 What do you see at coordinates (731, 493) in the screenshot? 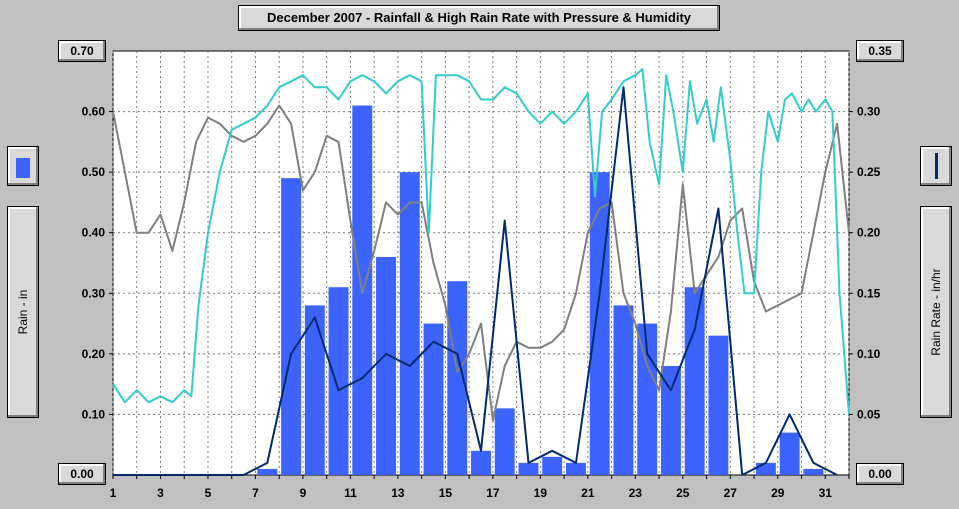
I see `x-tick-label: 27` at bounding box center [731, 493].